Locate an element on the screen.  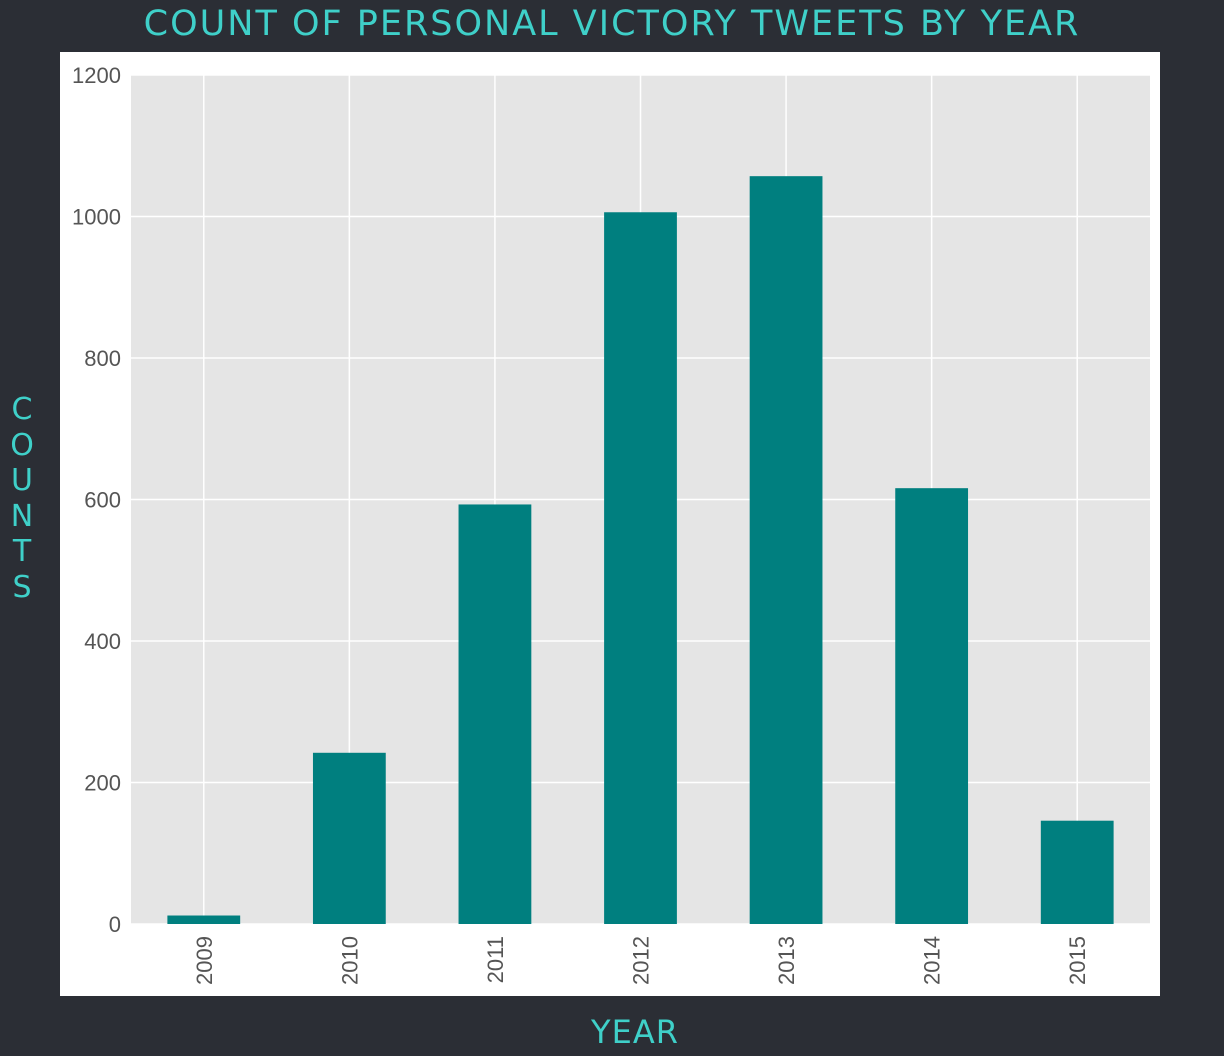
x-tick-label: 2009 is located at coordinates (204, 960).